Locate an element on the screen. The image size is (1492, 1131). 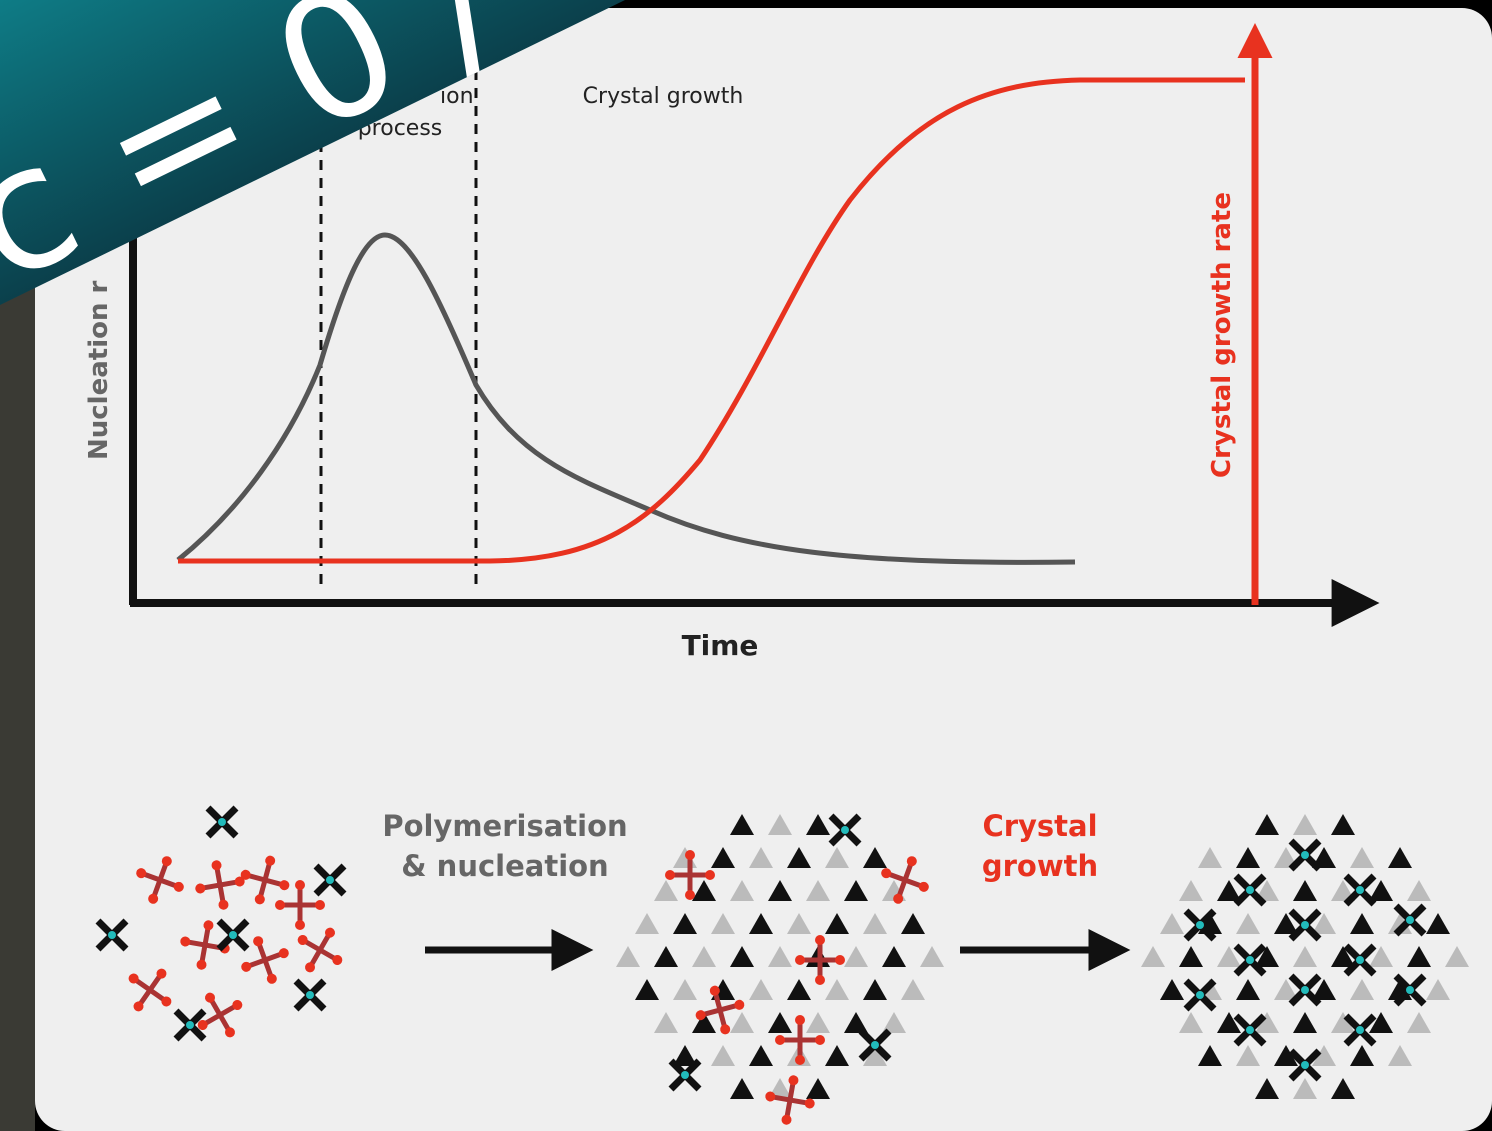
phase-label: Crystal growth is located at coordinates (663, 96).